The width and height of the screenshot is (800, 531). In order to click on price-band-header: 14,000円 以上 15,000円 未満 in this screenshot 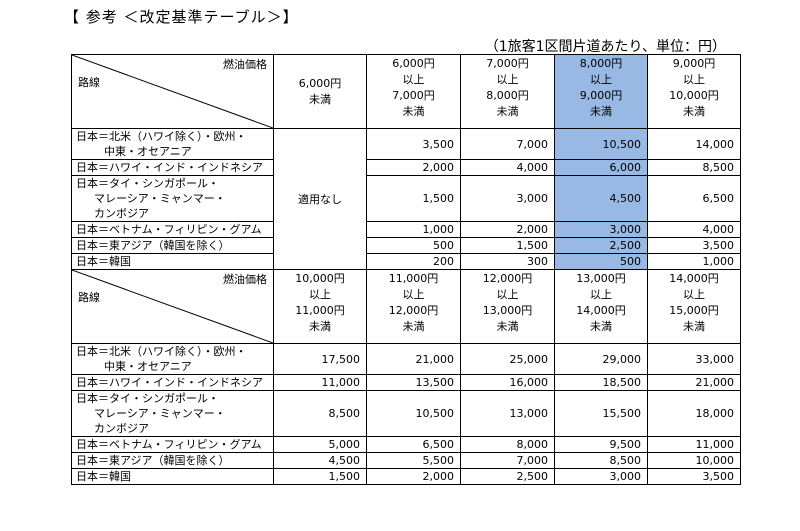, I will do `click(694, 306)`.